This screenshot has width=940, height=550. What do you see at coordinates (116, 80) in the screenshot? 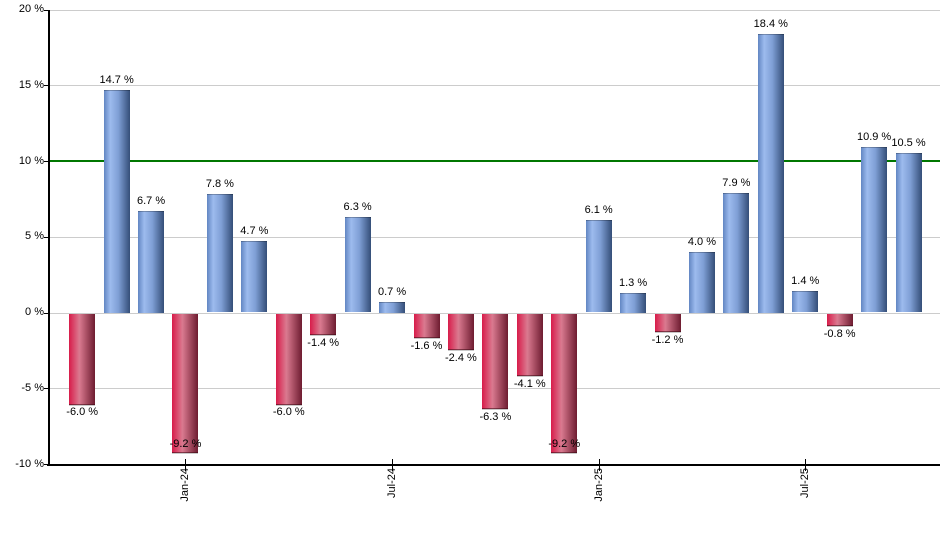
I see `bar-value-label: 14.7 %` at bounding box center [116, 80].